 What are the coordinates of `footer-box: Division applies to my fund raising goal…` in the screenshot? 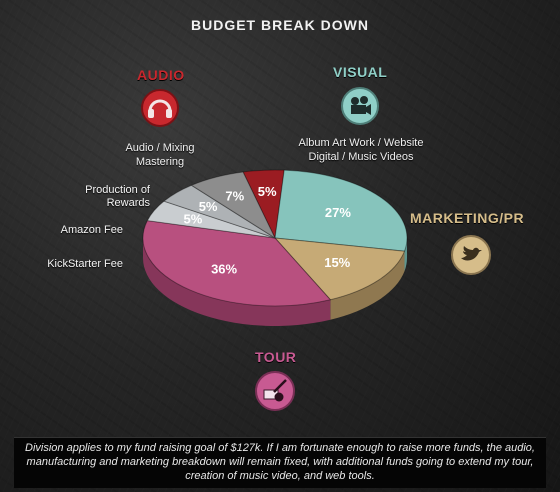 It's located at (280, 462).